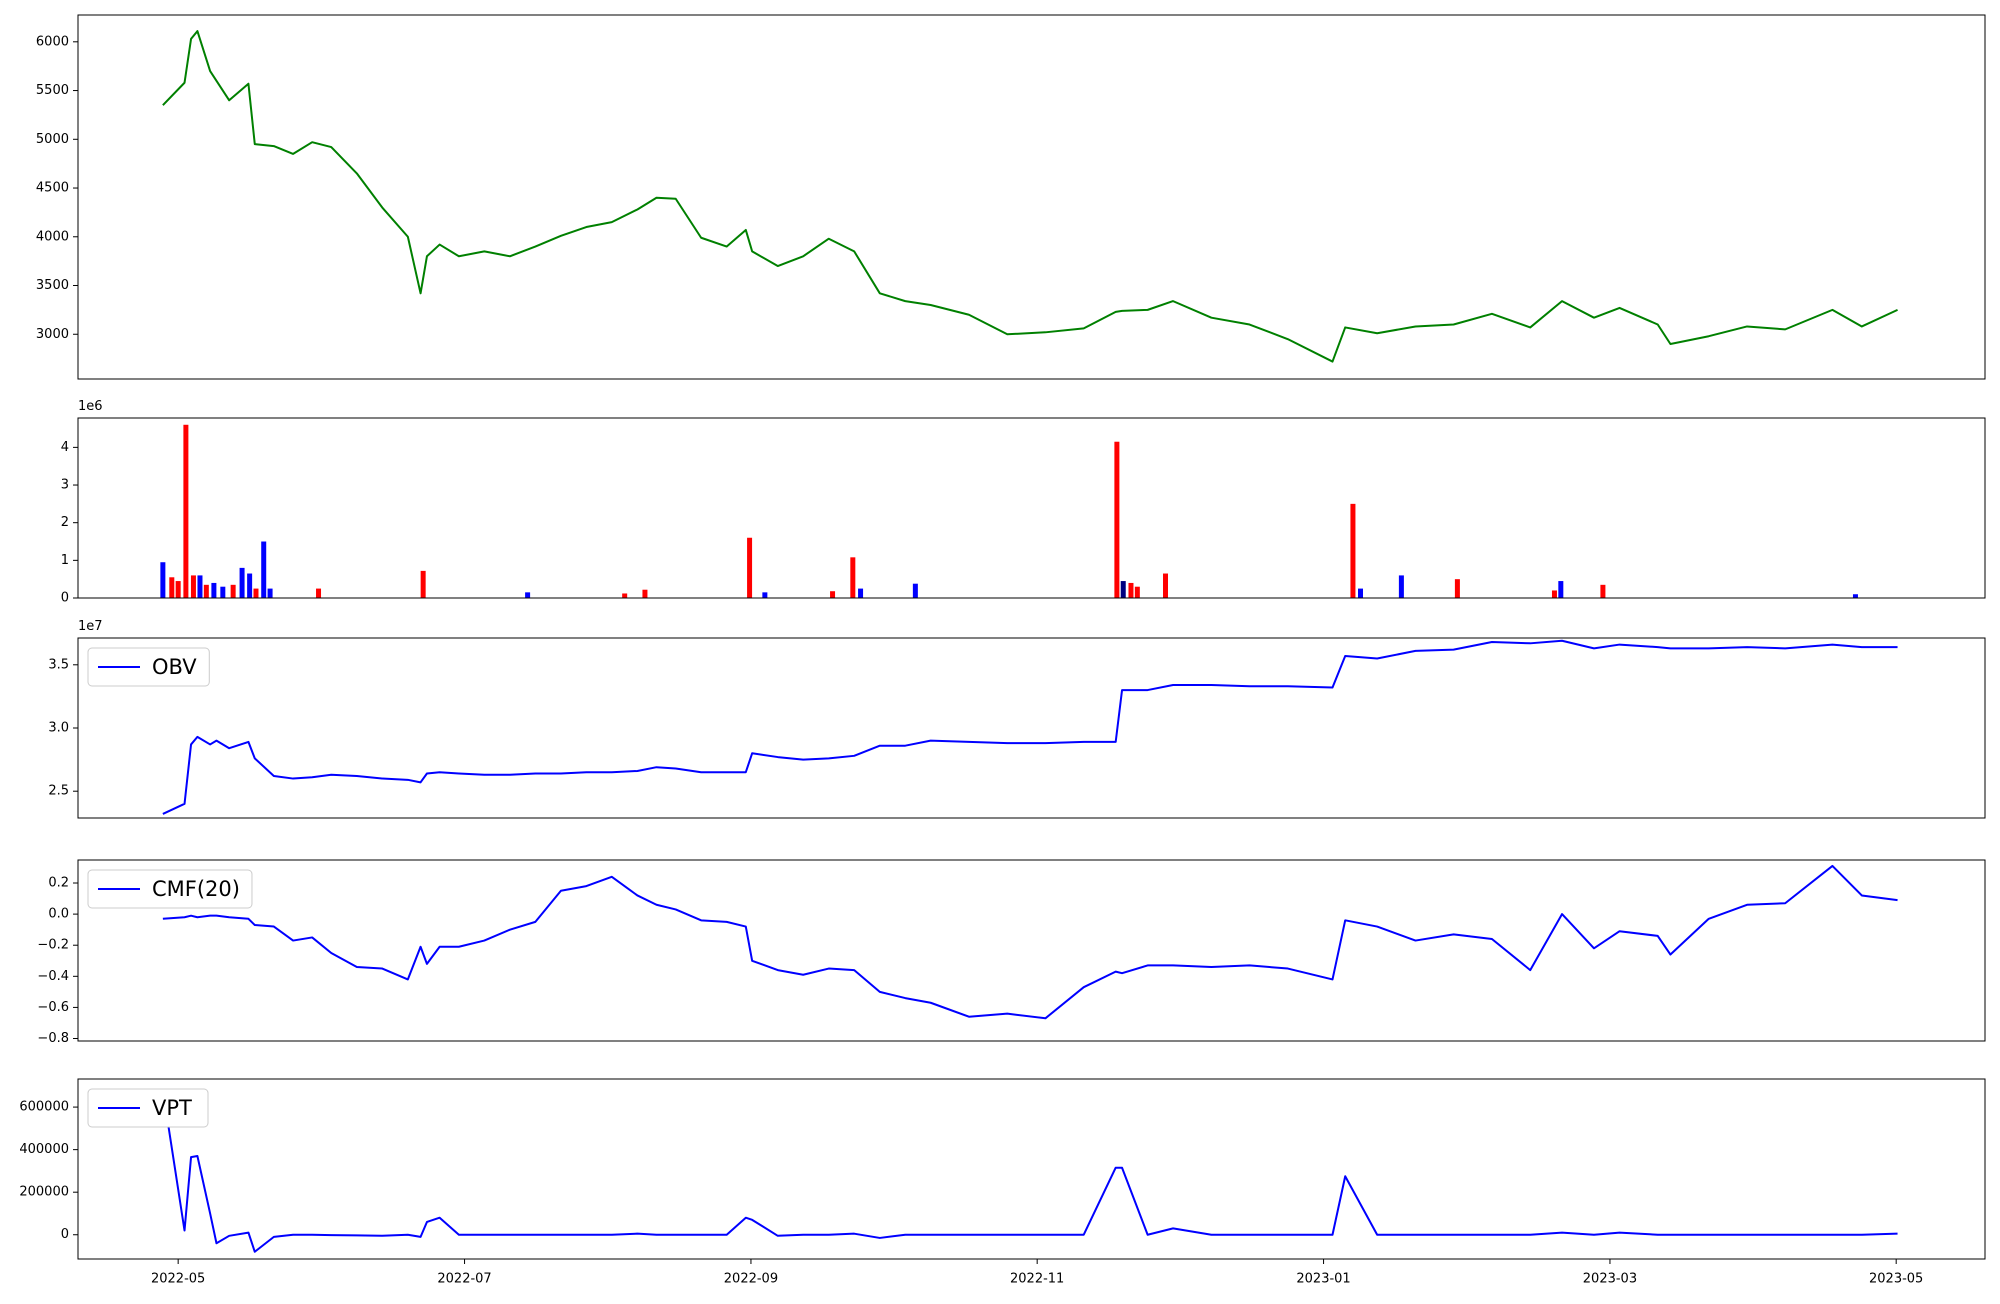 The height and width of the screenshot is (1304, 2000). Describe the element at coordinates (44, 1149) in the screenshot. I see `y-tick-label: 400000` at that location.